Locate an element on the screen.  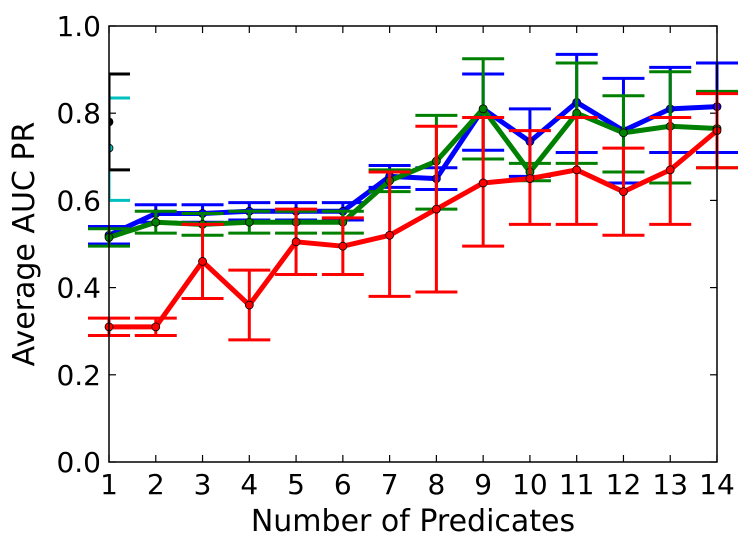
x-tick-label: 11 is located at coordinates (577, 484).